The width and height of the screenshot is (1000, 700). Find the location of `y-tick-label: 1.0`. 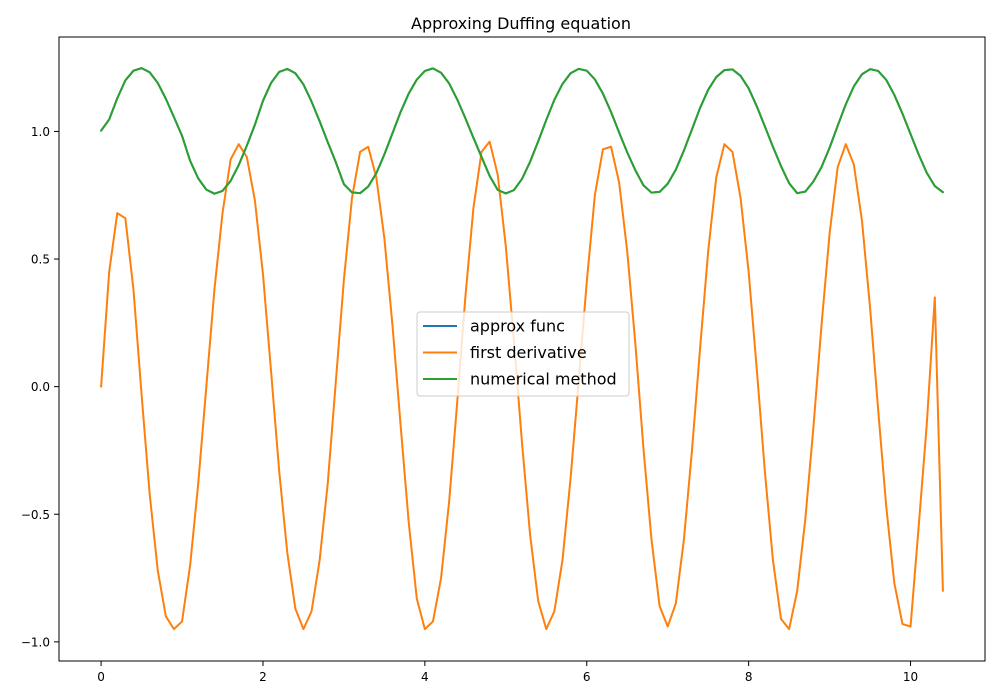

y-tick-label: 1.0 is located at coordinates (40, 132).